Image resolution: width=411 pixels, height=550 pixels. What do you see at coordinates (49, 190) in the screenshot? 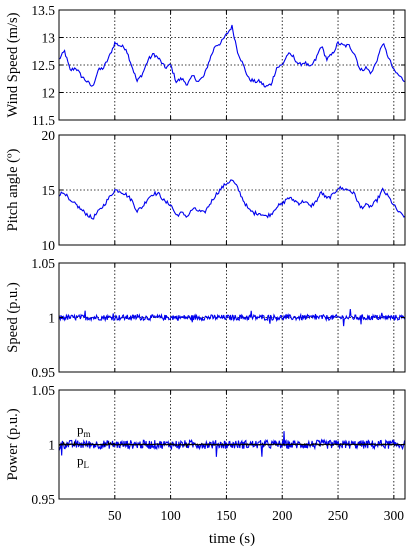
I see `y-tick-label: 15` at bounding box center [49, 190].